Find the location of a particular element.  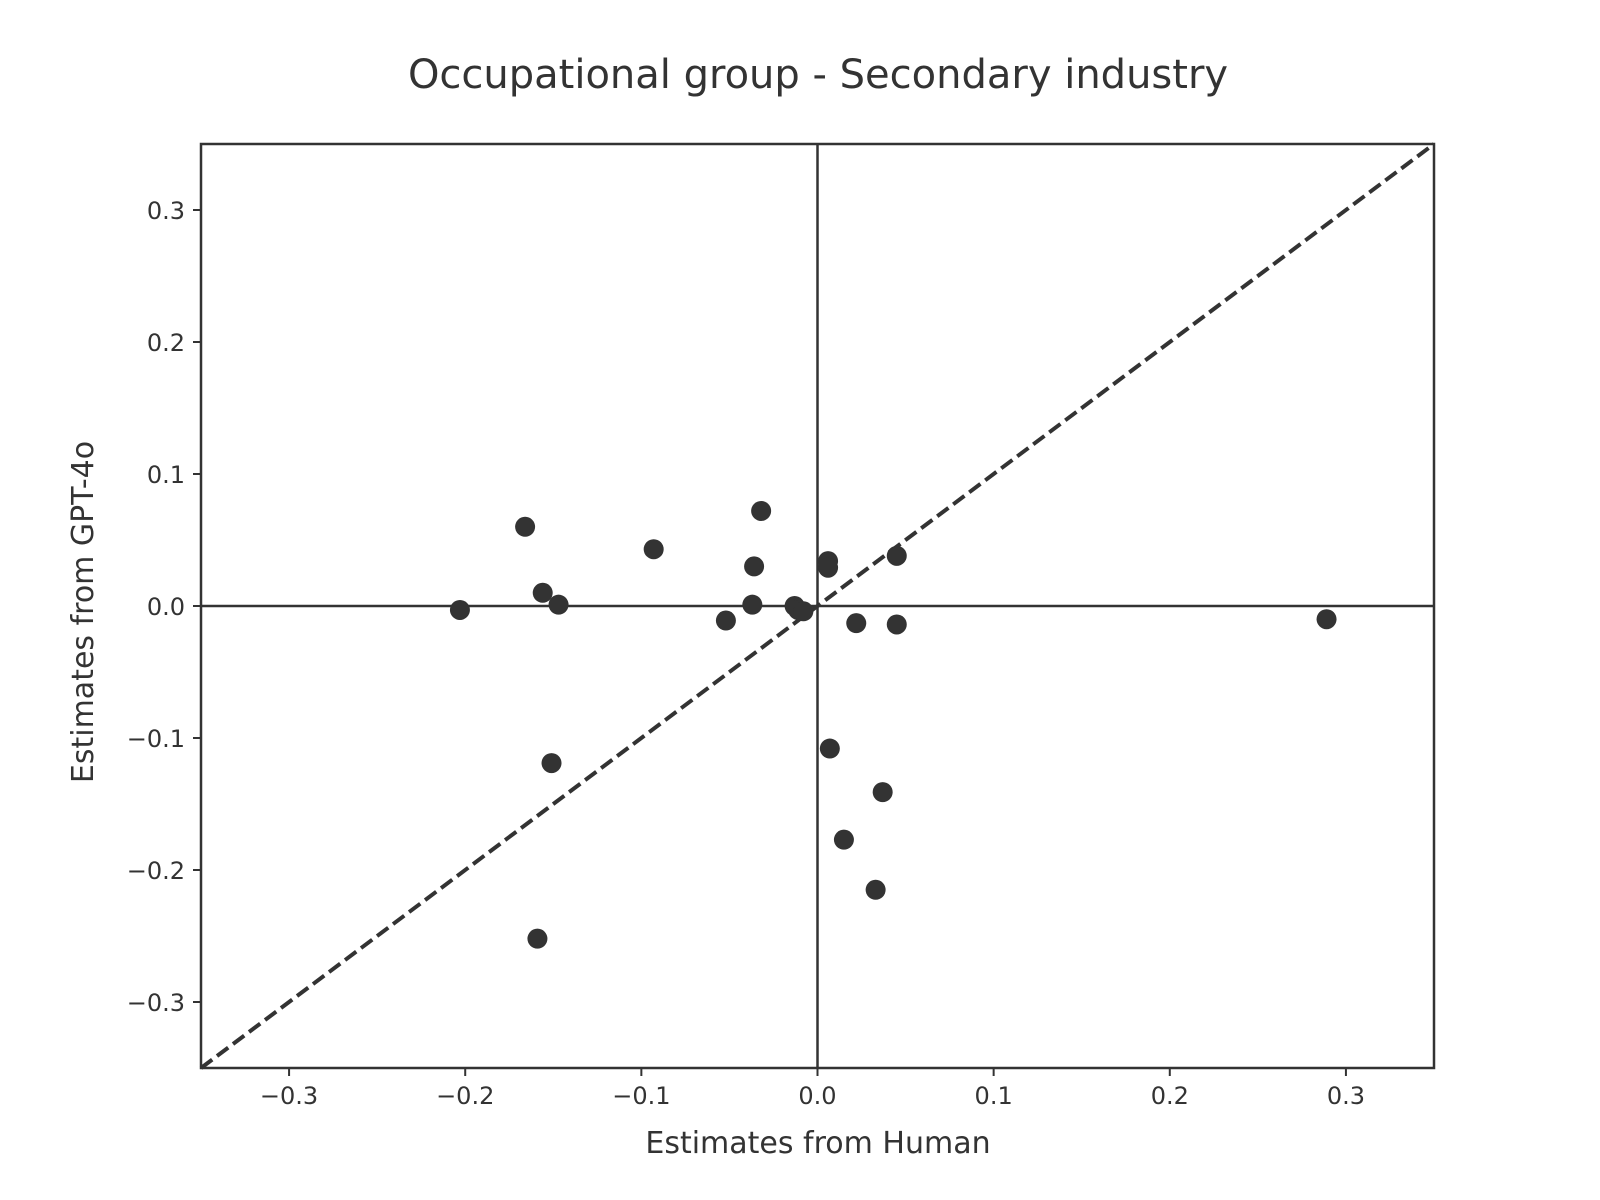

chart-title: Occupational group - Secondary industry is located at coordinates (818, 75).